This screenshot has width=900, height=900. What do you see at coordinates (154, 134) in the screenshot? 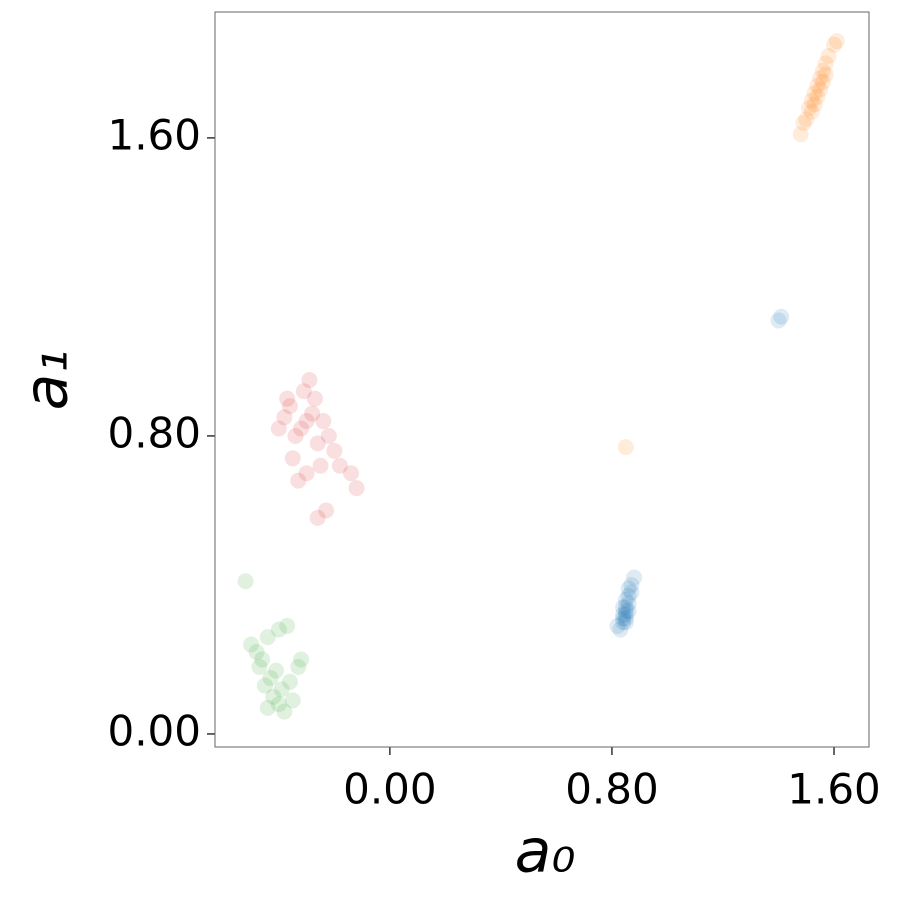
I see `y-tick-label: 1.60` at bounding box center [154, 134].